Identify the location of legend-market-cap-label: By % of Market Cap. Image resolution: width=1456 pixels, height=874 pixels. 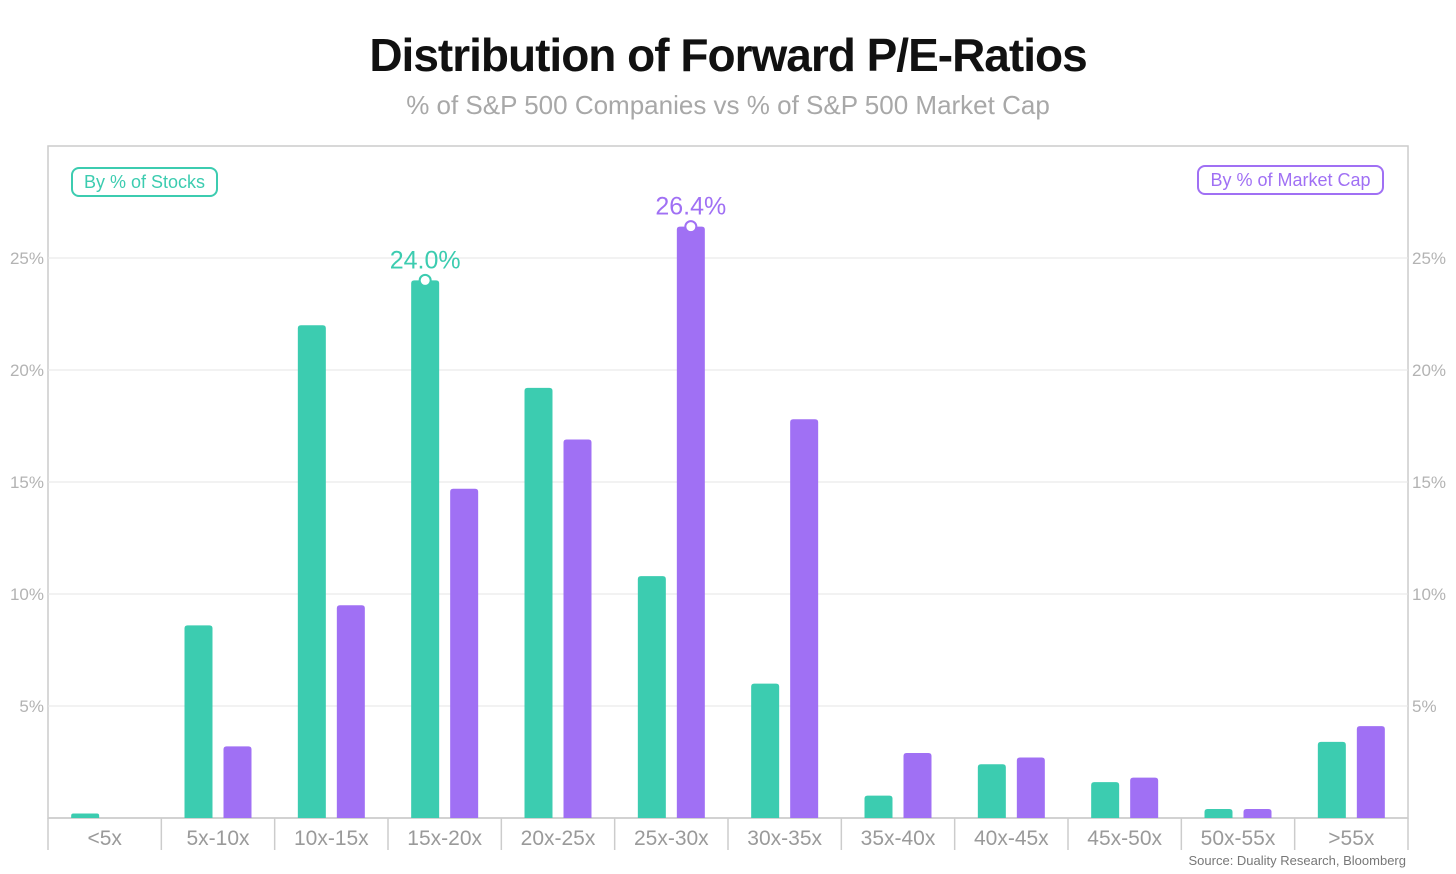
(1290, 180).